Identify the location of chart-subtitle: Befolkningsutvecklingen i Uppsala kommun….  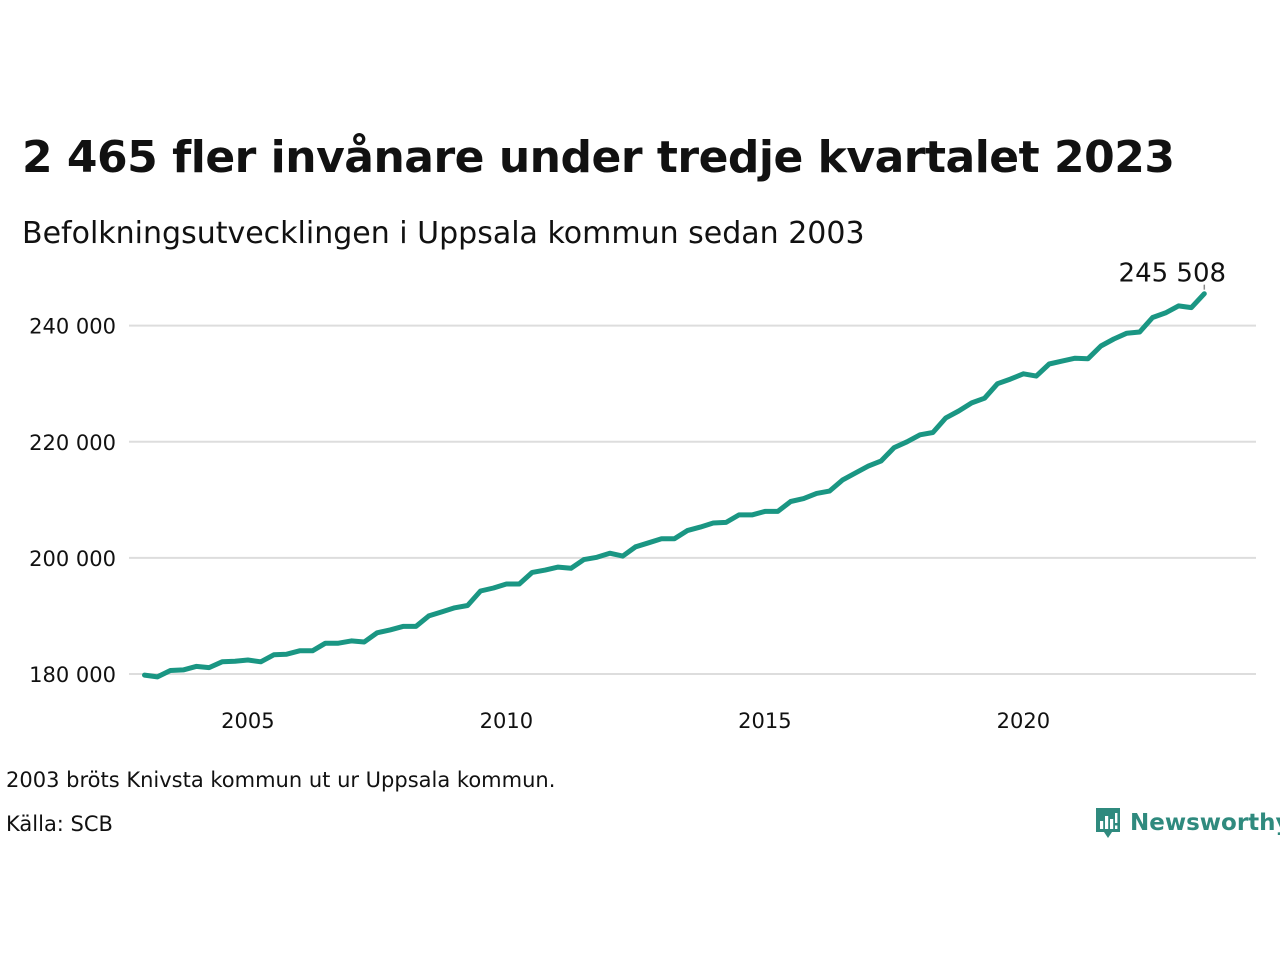
(443, 233).